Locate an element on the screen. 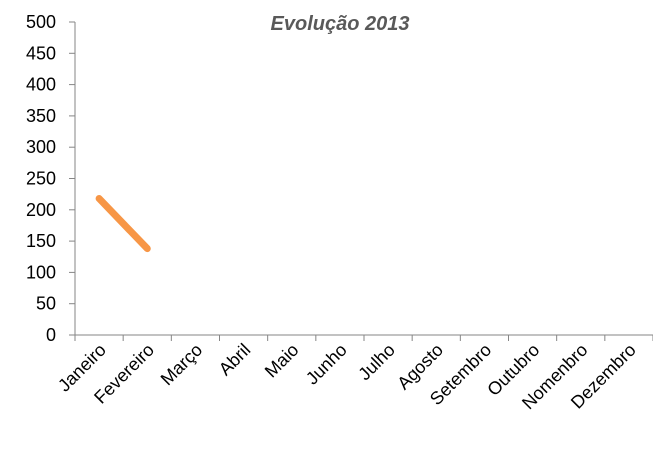  y-tick-label: 100 is located at coordinates (41, 272).